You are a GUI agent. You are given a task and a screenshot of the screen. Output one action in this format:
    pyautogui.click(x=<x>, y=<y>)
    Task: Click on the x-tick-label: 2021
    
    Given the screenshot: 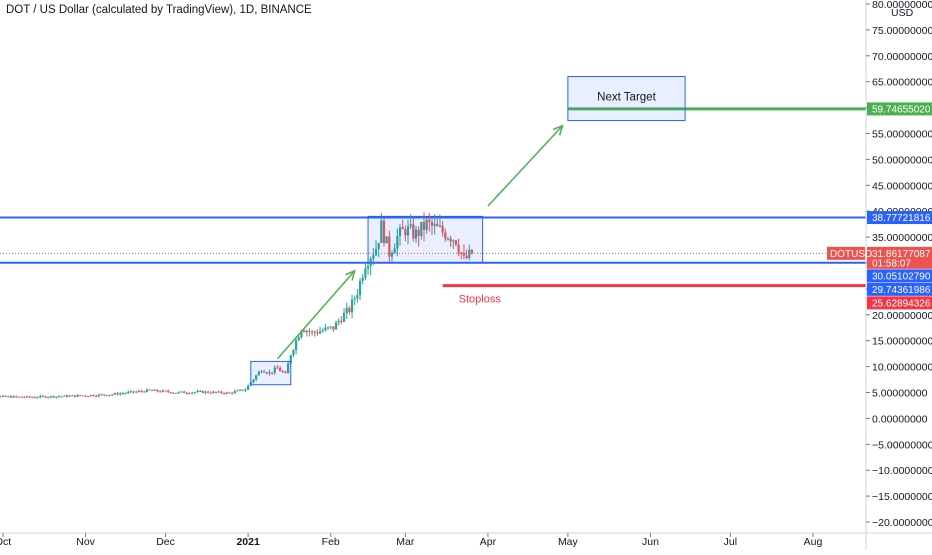 What is the action you would take?
    pyautogui.click(x=248, y=542)
    